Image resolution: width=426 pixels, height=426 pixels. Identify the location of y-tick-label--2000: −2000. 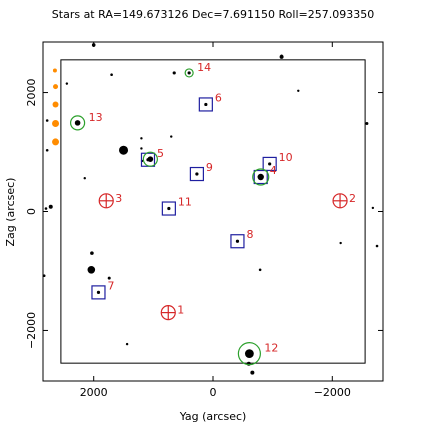
(31, 330).